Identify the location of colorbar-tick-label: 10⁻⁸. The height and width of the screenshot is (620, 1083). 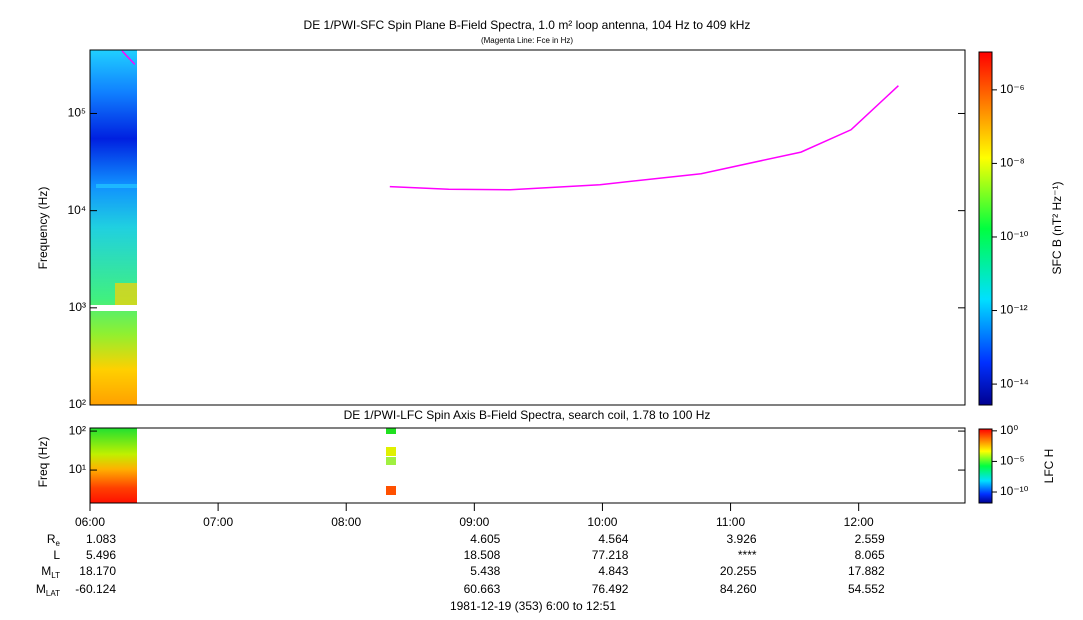
(1012, 163).